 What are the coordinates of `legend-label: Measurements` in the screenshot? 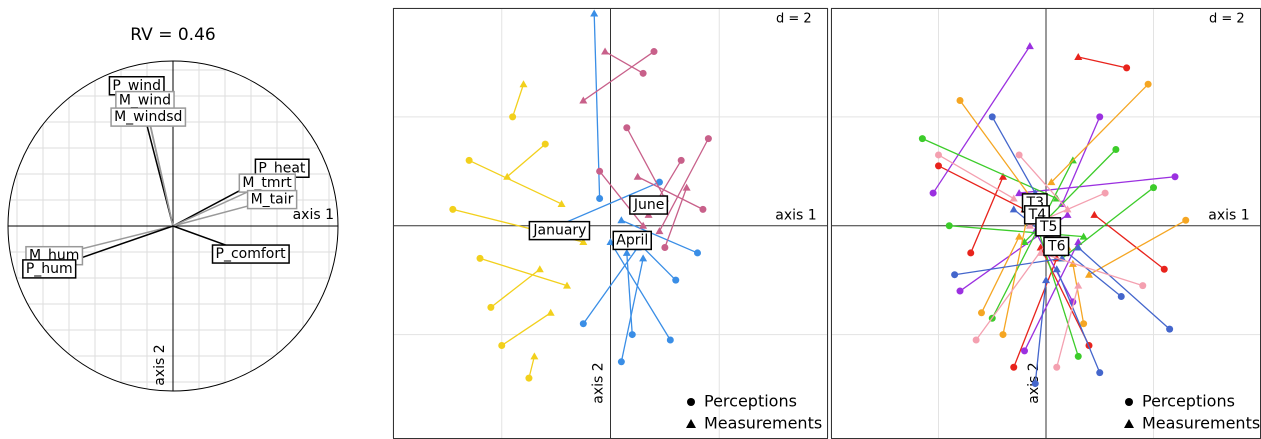 It's located at (1201, 423).